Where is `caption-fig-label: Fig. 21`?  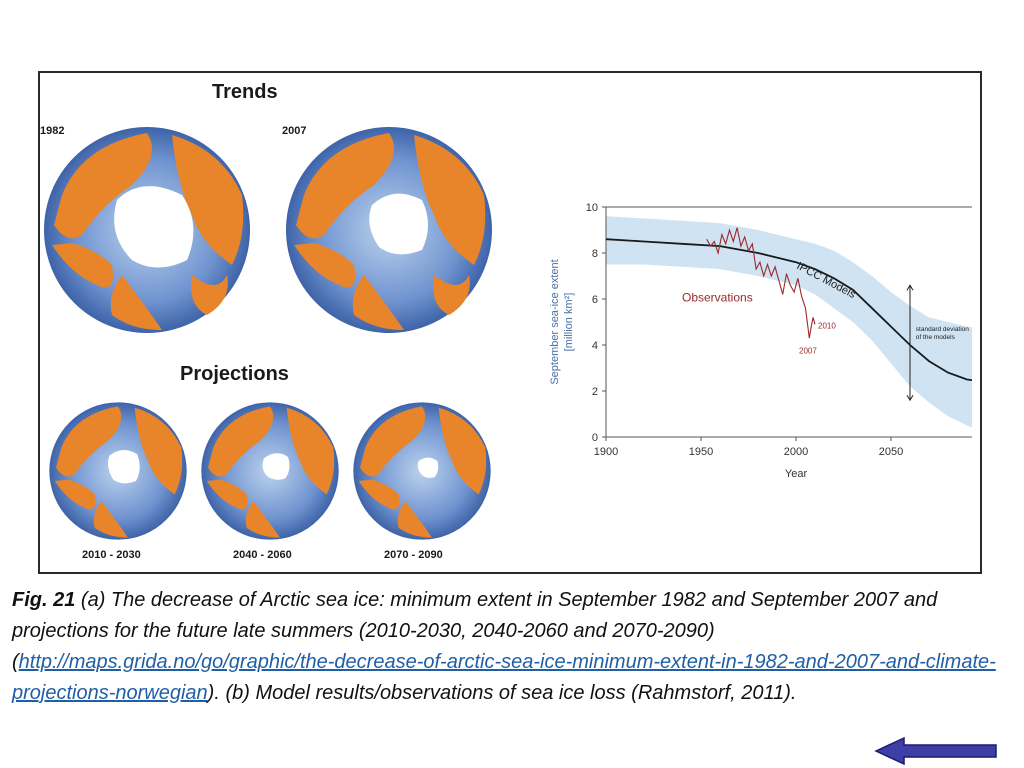 caption-fig-label: Fig. 21 is located at coordinates (44, 600).